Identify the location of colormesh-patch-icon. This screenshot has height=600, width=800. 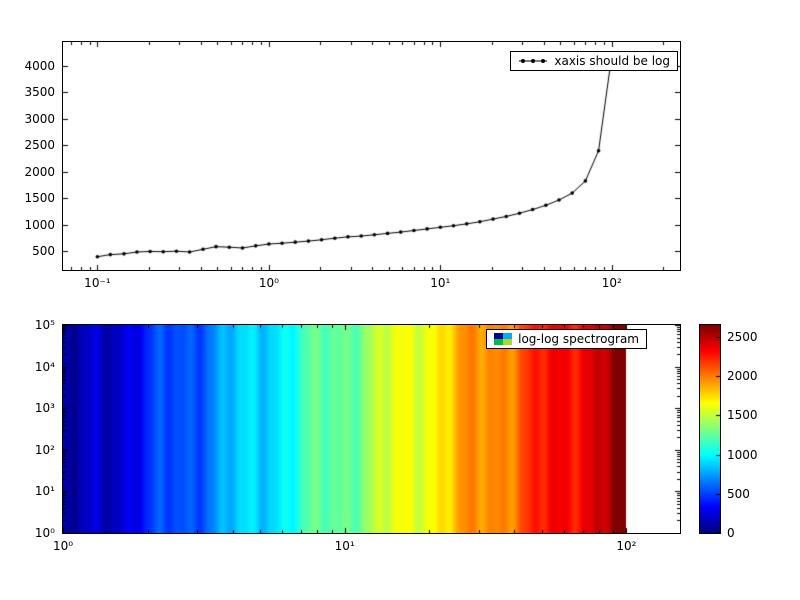
(503, 339).